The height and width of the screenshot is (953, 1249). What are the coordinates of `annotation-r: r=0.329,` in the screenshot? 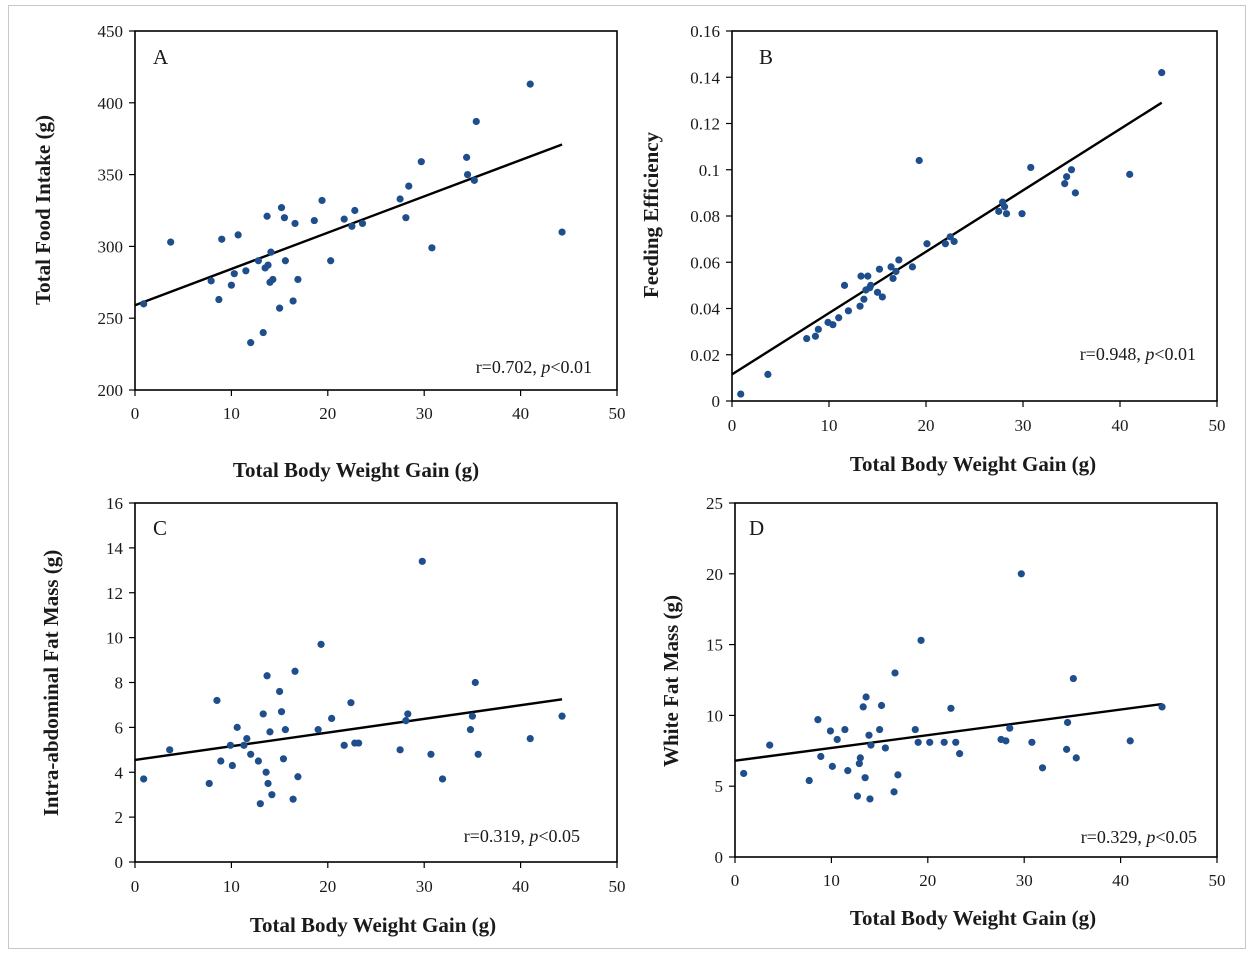 It's located at (1114, 837).